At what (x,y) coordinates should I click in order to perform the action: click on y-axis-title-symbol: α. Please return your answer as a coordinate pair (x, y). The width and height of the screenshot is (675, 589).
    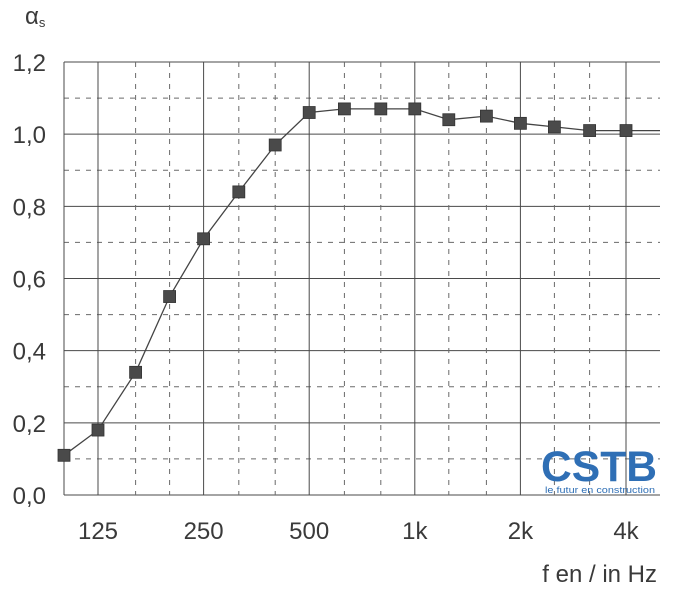
    Looking at the image, I should click on (32, 16).